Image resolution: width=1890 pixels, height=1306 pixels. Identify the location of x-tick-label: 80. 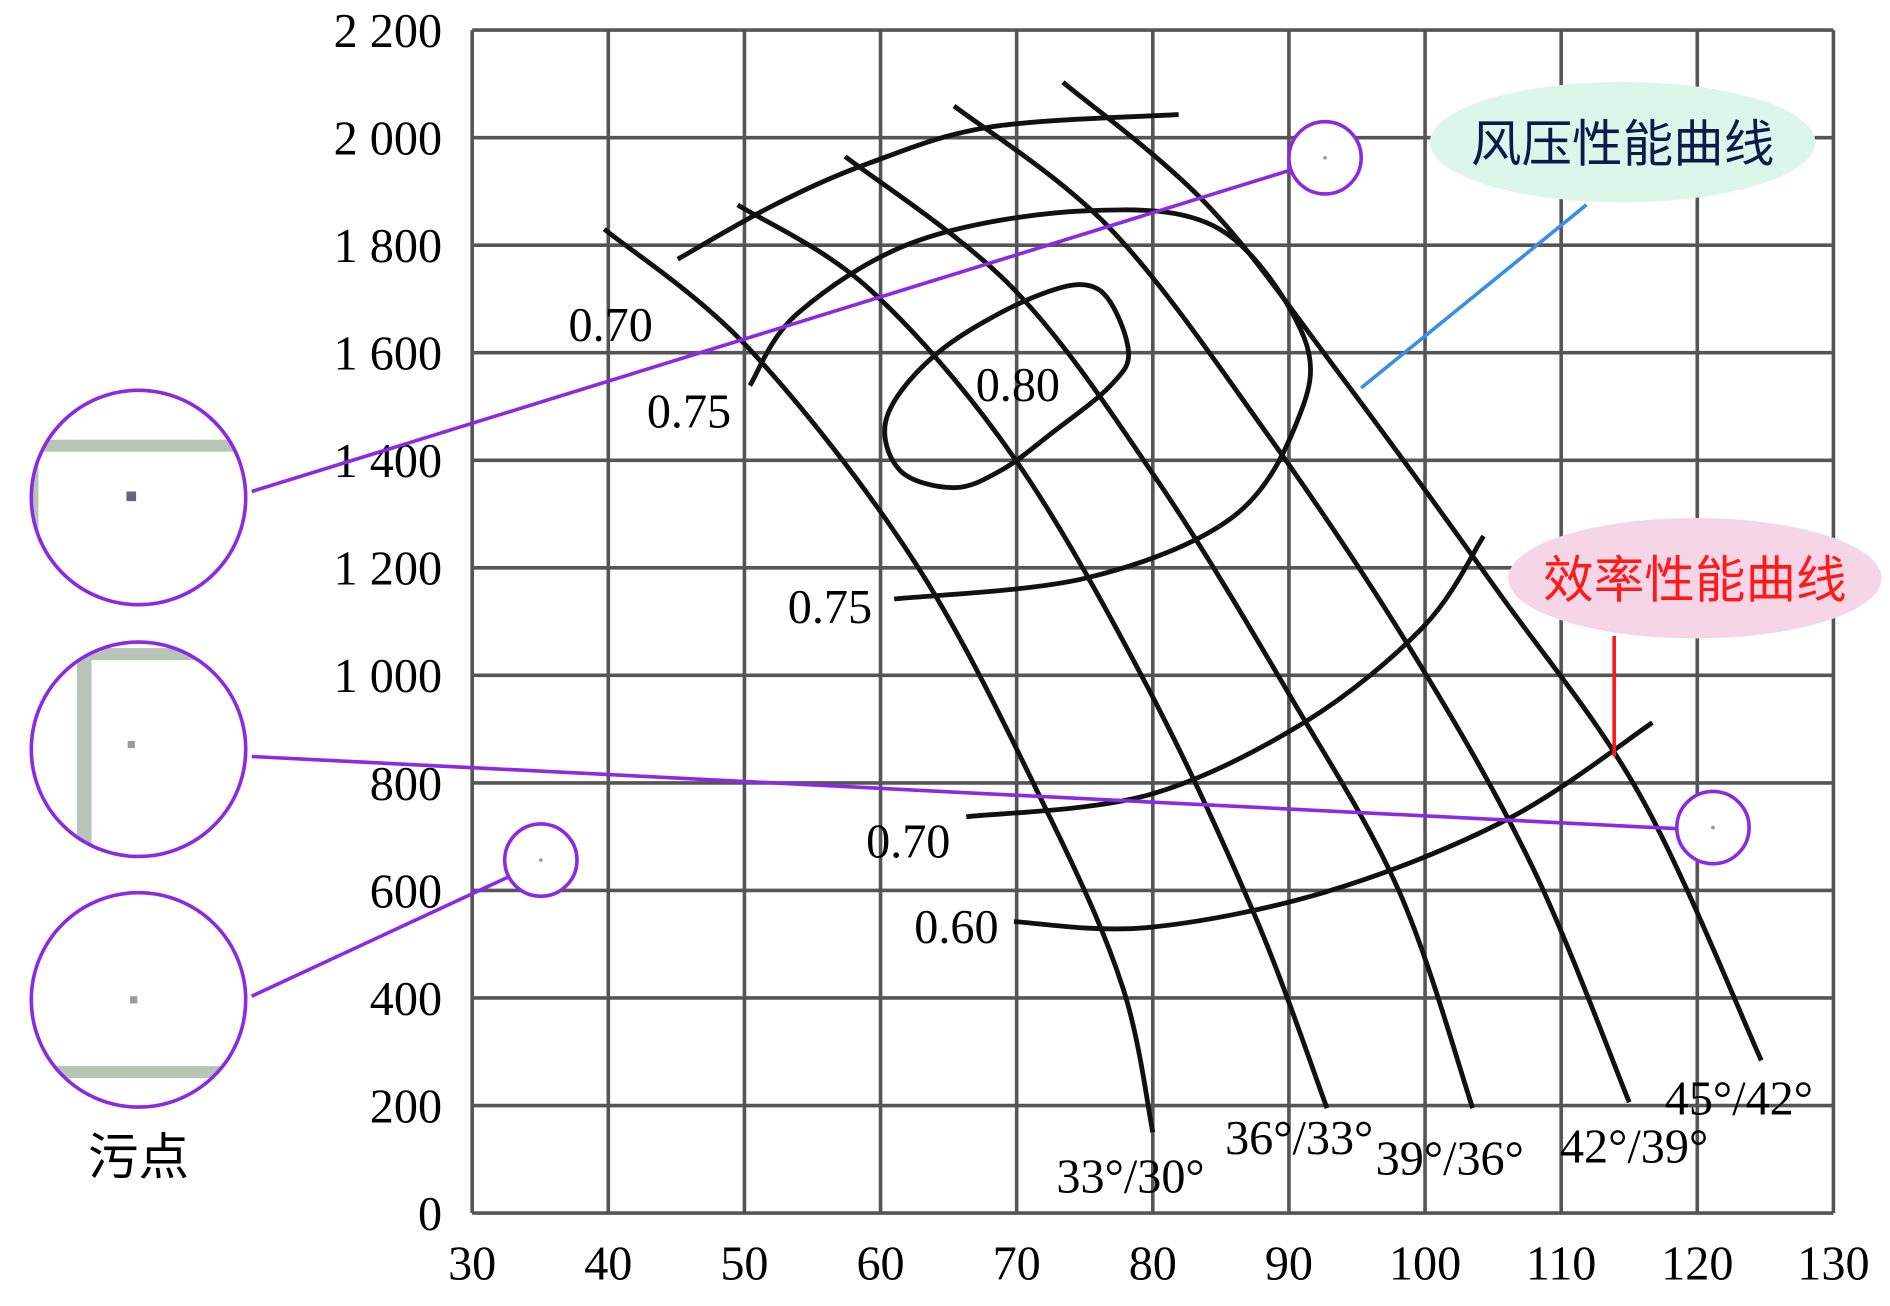
(1153, 1263).